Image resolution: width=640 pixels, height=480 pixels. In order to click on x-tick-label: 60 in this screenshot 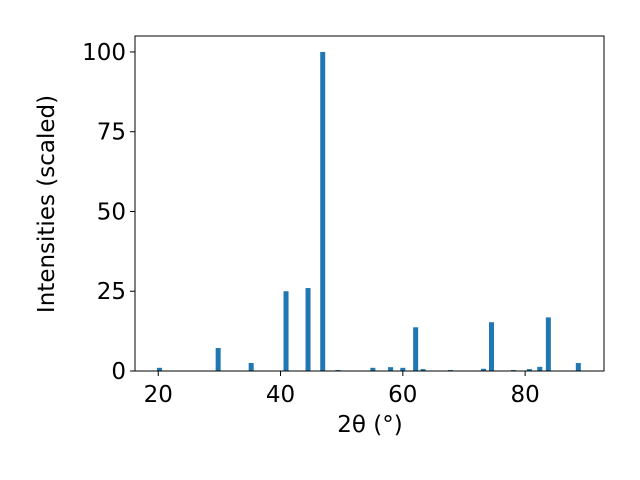, I will do `click(402, 395)`.